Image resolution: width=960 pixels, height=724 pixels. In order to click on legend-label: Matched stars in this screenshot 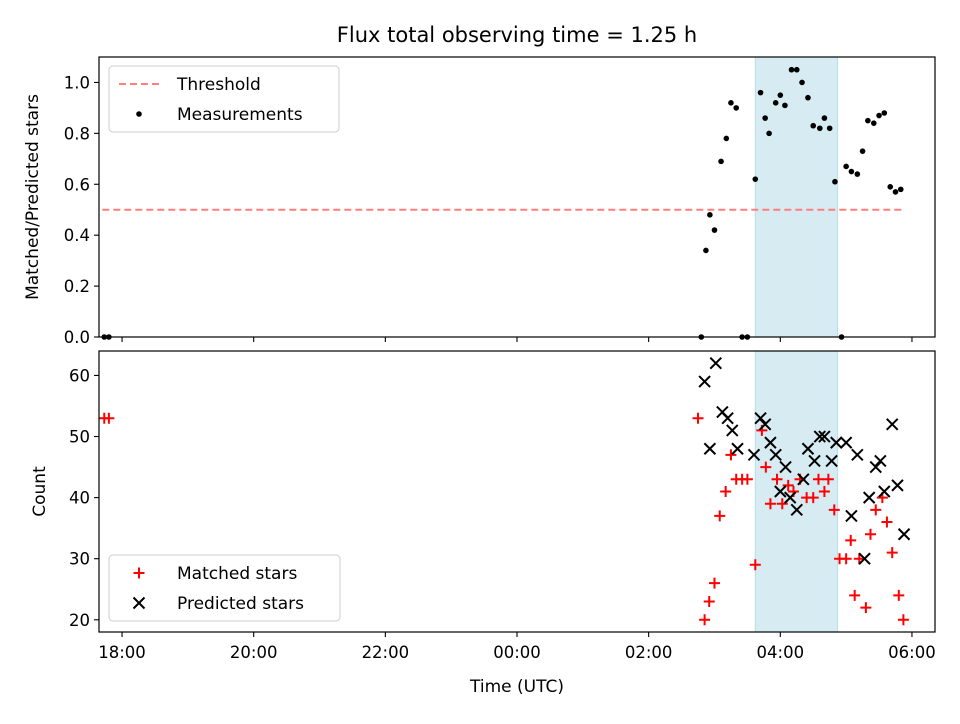, I will do `click(237, 574)`.